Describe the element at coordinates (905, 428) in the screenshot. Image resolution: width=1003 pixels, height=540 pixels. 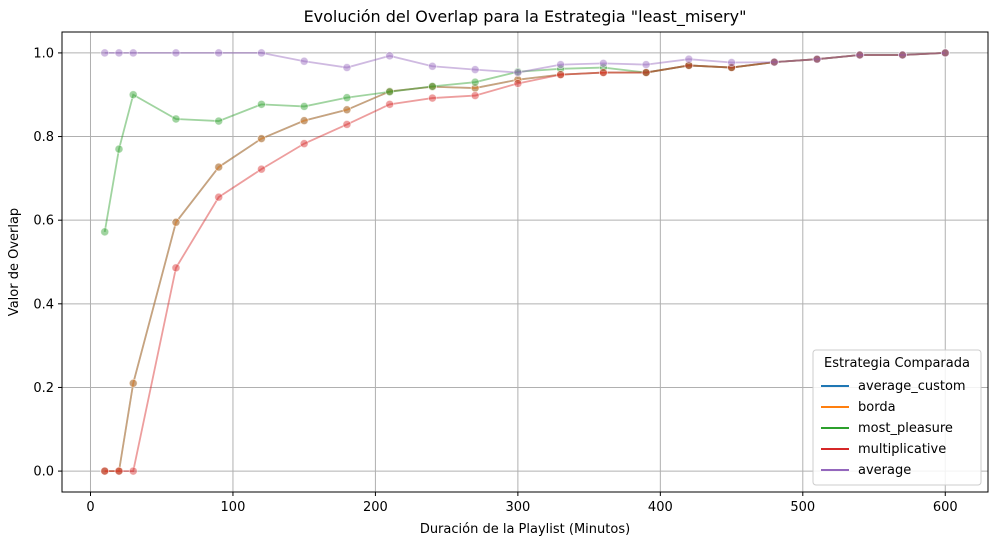
I see `legend-label-most_pleasure: most_pleasure` at that location.